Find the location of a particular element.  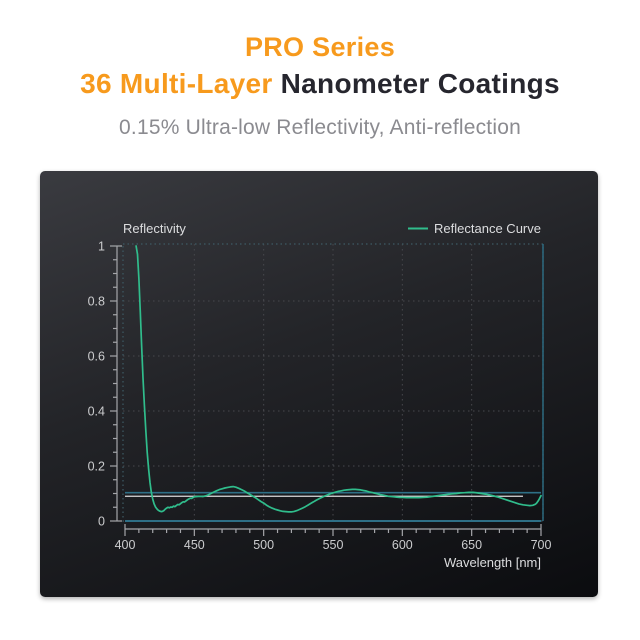

x-tick-label: 500 is located at coordinates (263, 545).